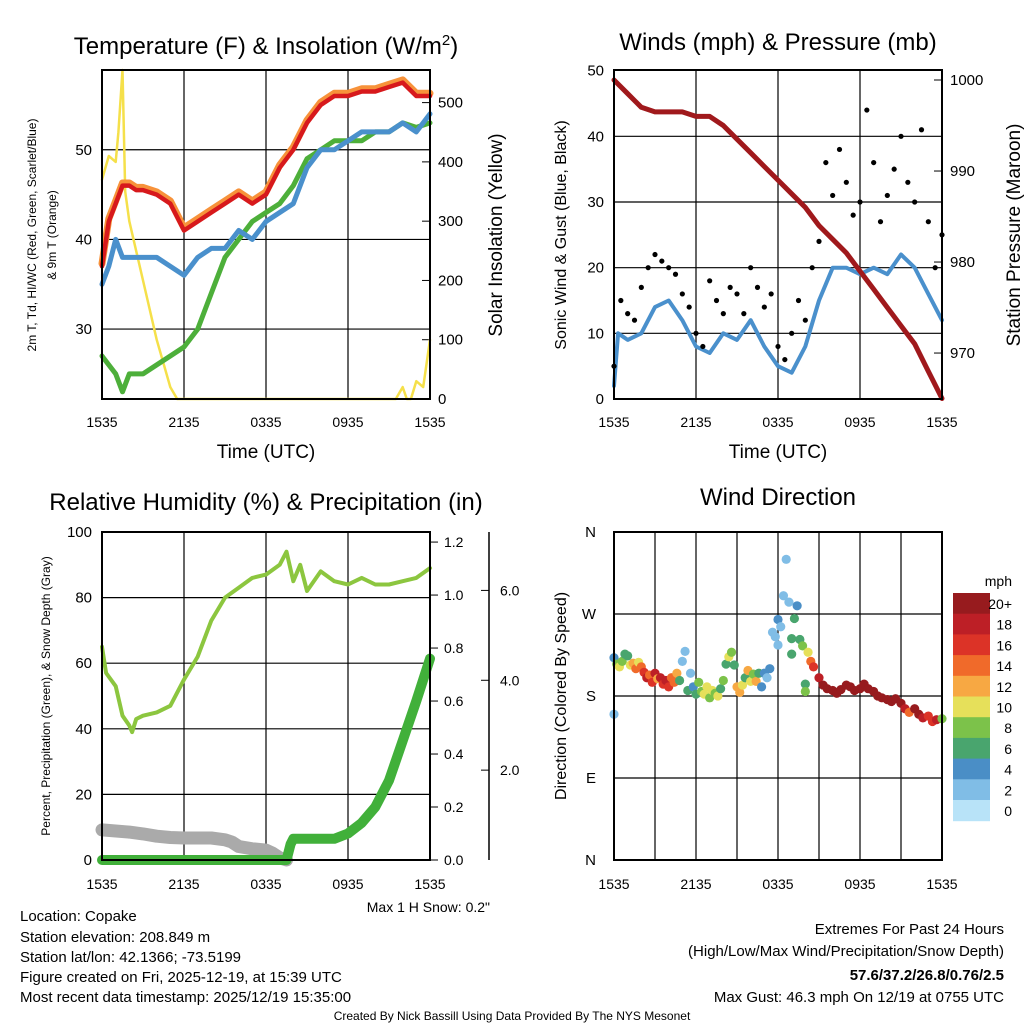  Describe the element at coordinates (1004, 666) in the screenshot. I see `legend-label: 14` at that location.